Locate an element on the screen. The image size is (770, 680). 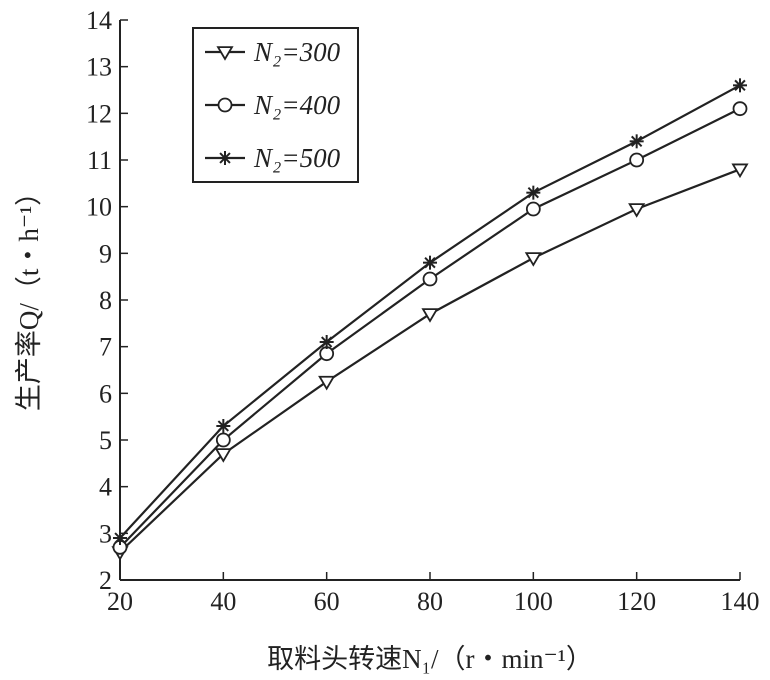
y-axis-title: 生产率Q/（t・h⁻¹） is located at coordinates (29, 295).